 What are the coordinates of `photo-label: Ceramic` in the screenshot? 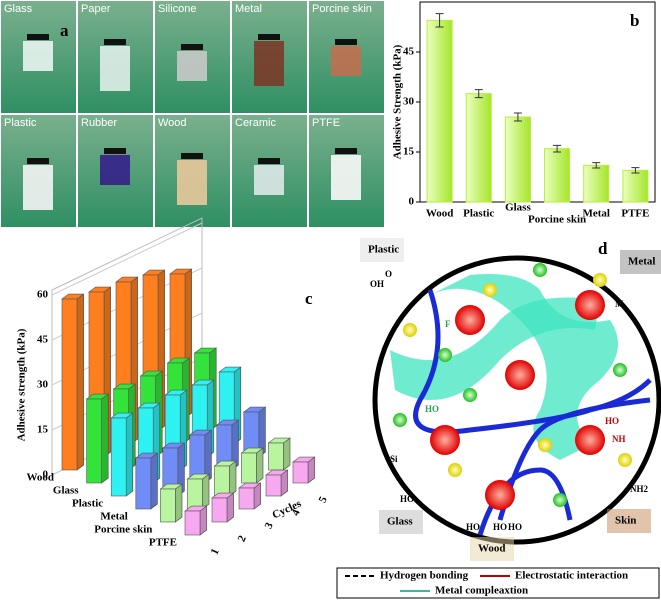 It's located at (255, 123).